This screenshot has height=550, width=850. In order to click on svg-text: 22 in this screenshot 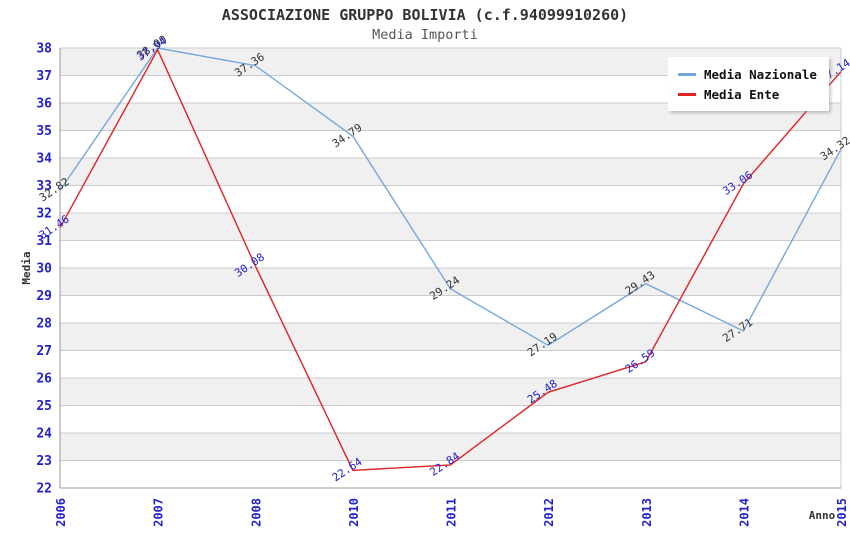, I will do `click(44, 489)`.